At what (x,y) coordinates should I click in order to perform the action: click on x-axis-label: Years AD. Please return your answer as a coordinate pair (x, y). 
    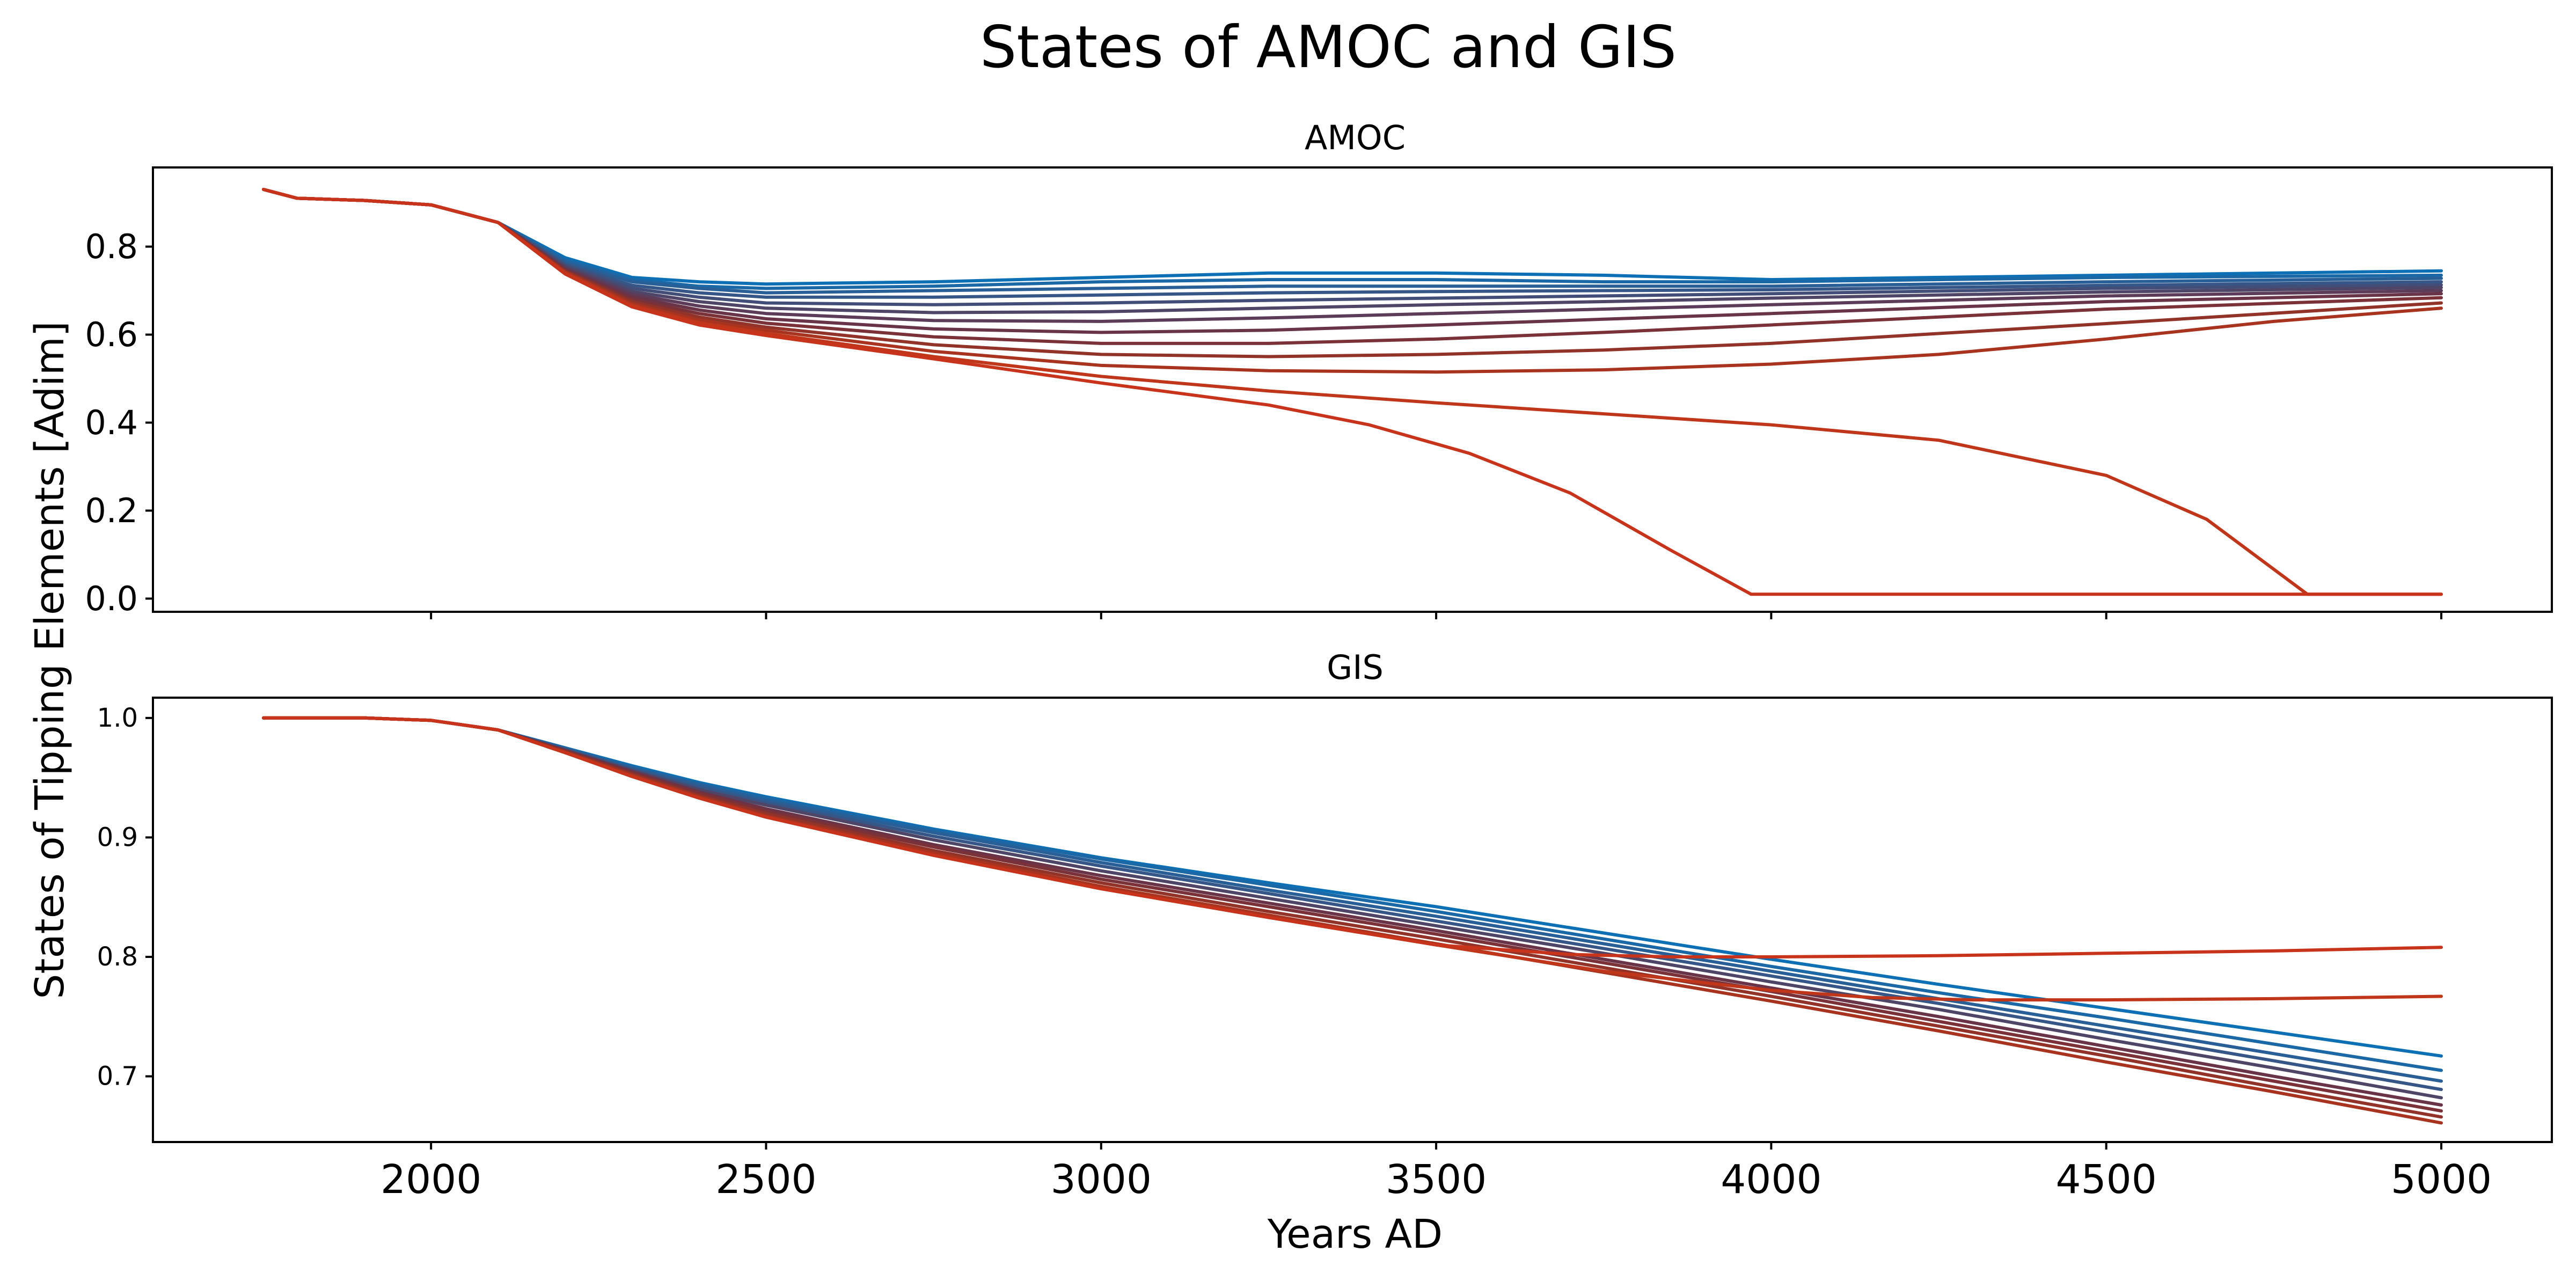
    Looking at the image, I should click on (1355, 1234).